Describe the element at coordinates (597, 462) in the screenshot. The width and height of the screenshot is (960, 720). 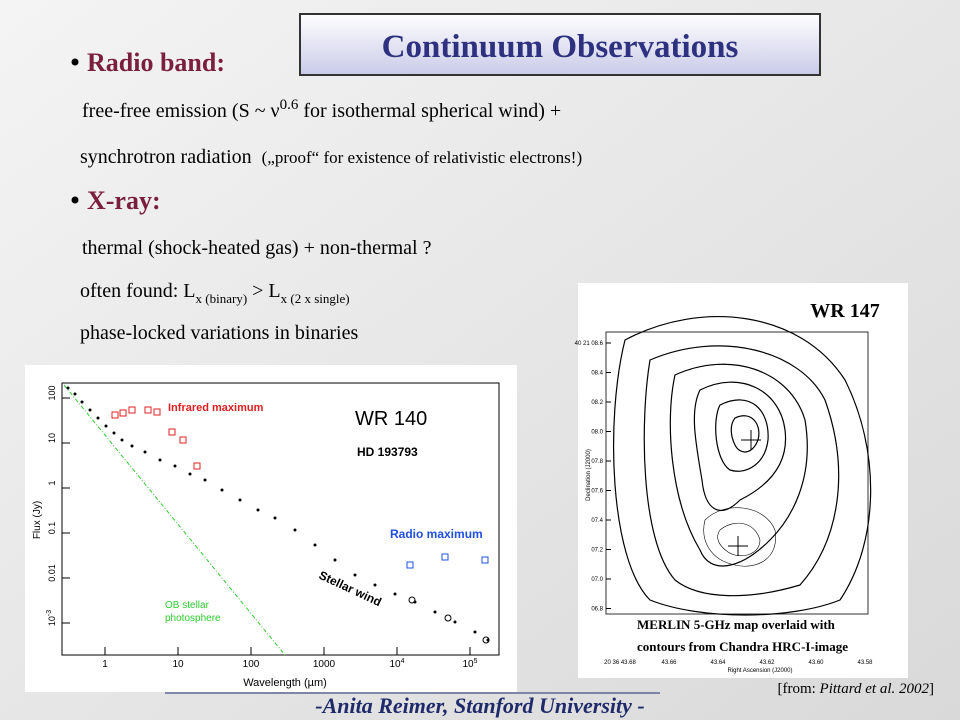
I see `tick-label: 07.8` at that location.